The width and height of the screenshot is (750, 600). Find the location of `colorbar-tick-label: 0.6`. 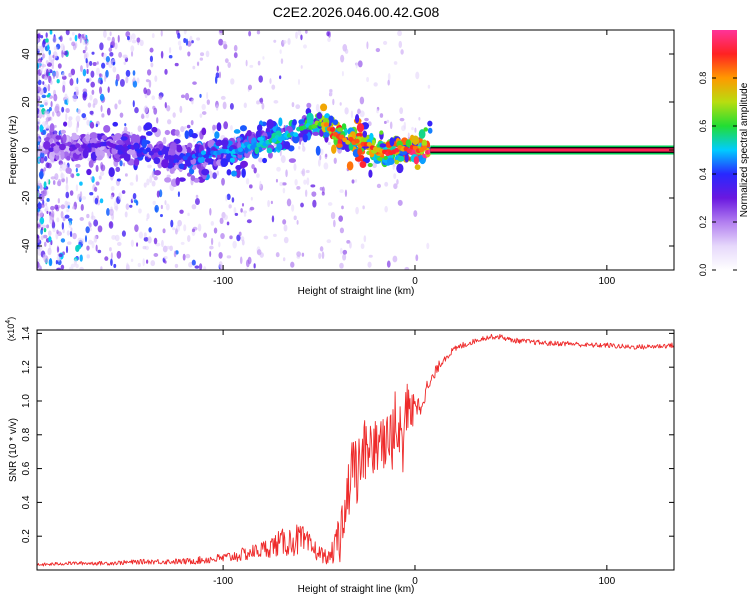

colorbar-tick-label: 0.6 is located at coordinates (703, 126).